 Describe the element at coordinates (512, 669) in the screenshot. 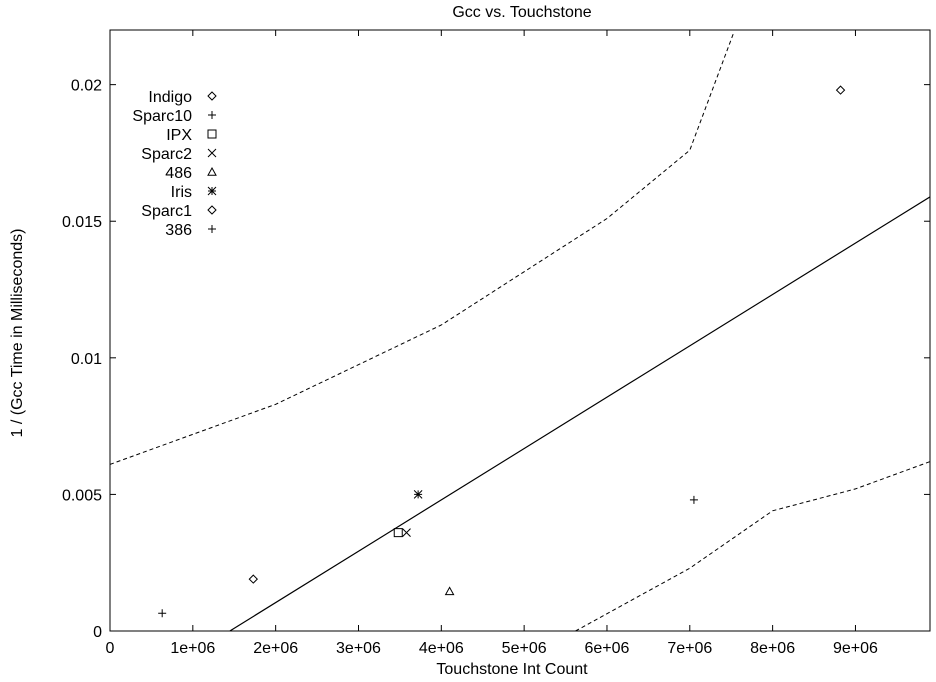

I see `x-axis-label: Touchstone Int Count` at that location.